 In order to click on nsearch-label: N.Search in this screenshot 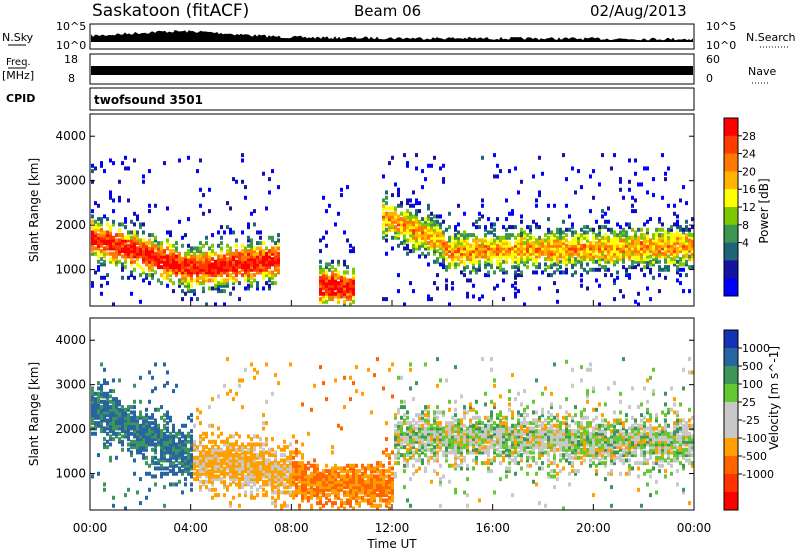, I will do `click(771, 37)`.